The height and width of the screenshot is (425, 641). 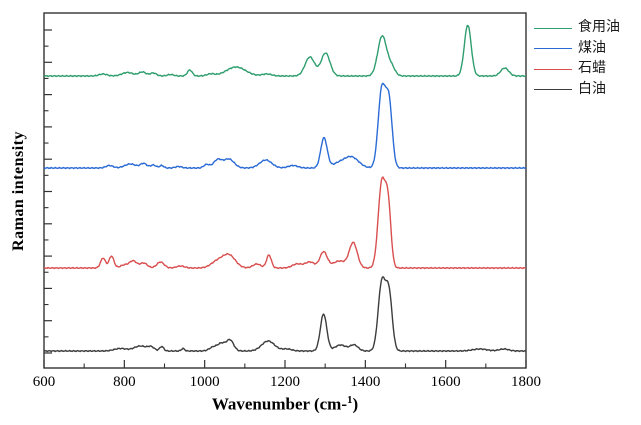 I want to click on x-tick-label-1400: 1400, so click(x=365, y=382).